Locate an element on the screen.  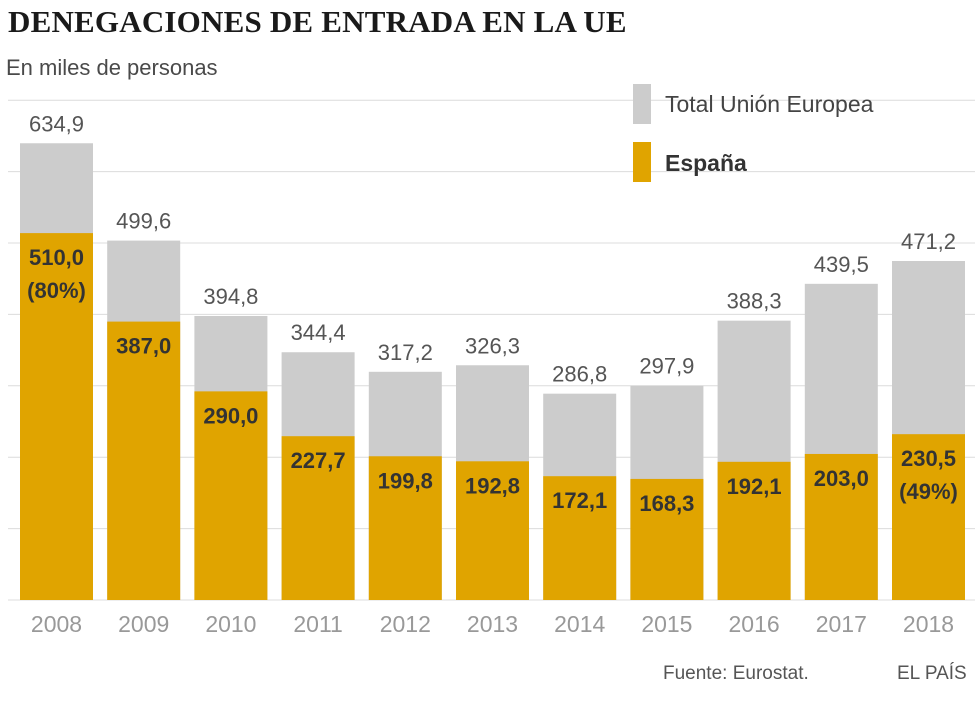
label-spain-2012: 199,8 is located at coordinates (405, 480).